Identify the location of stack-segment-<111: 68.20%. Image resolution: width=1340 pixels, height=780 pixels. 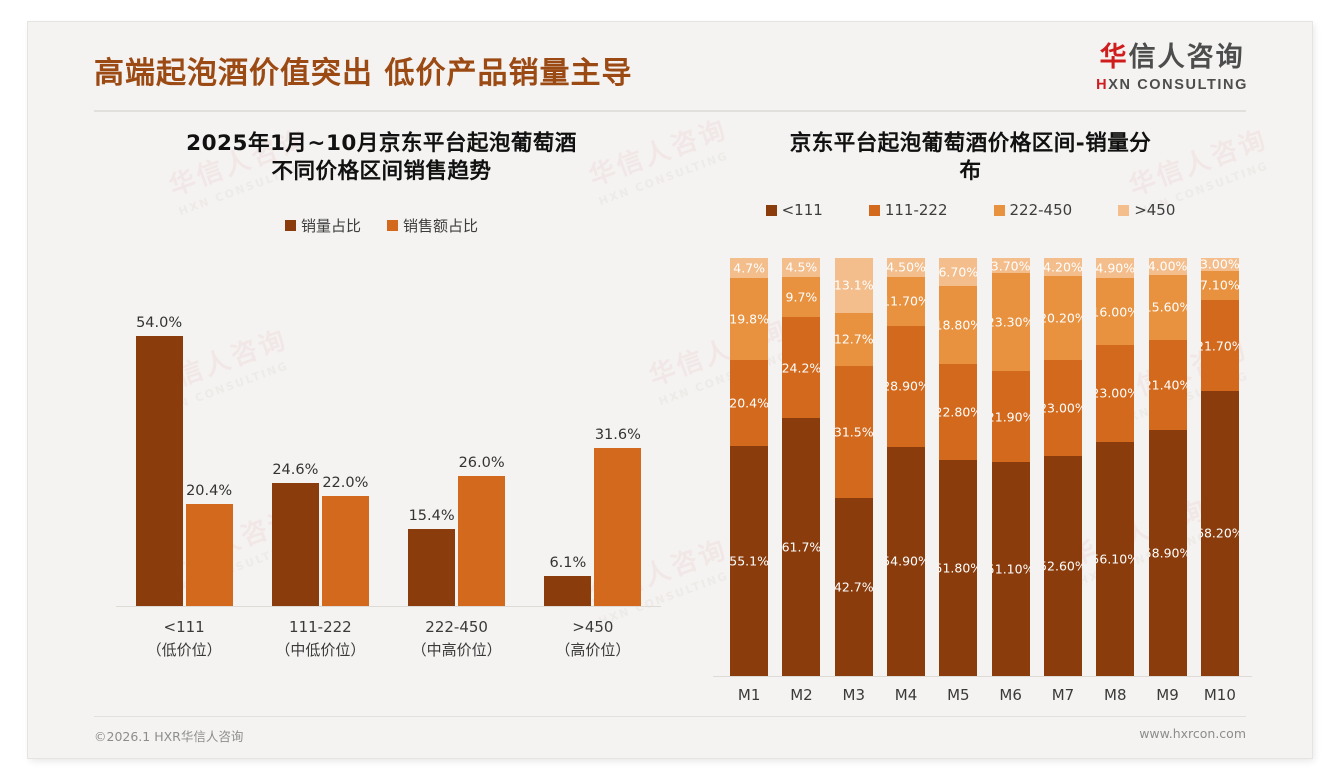
(1219, 533).